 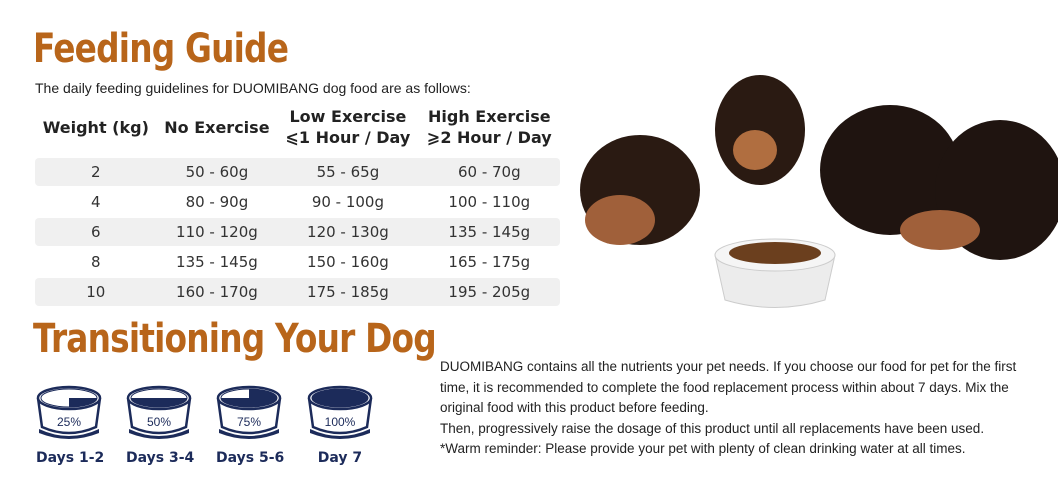 What do you see at coordinates (235, 339) in the screenshot?
I see `transition-title: Transitioning Your Dog` at bounding box center [235, 339].